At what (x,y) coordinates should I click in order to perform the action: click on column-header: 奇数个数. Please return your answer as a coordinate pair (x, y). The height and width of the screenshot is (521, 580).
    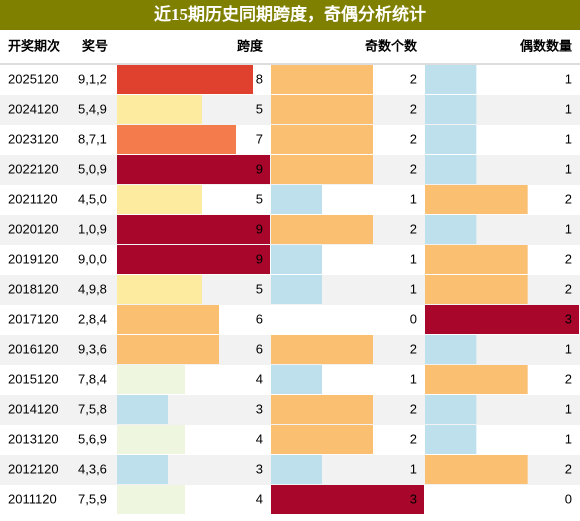
    Looking at the image, I should click on (391, 45).